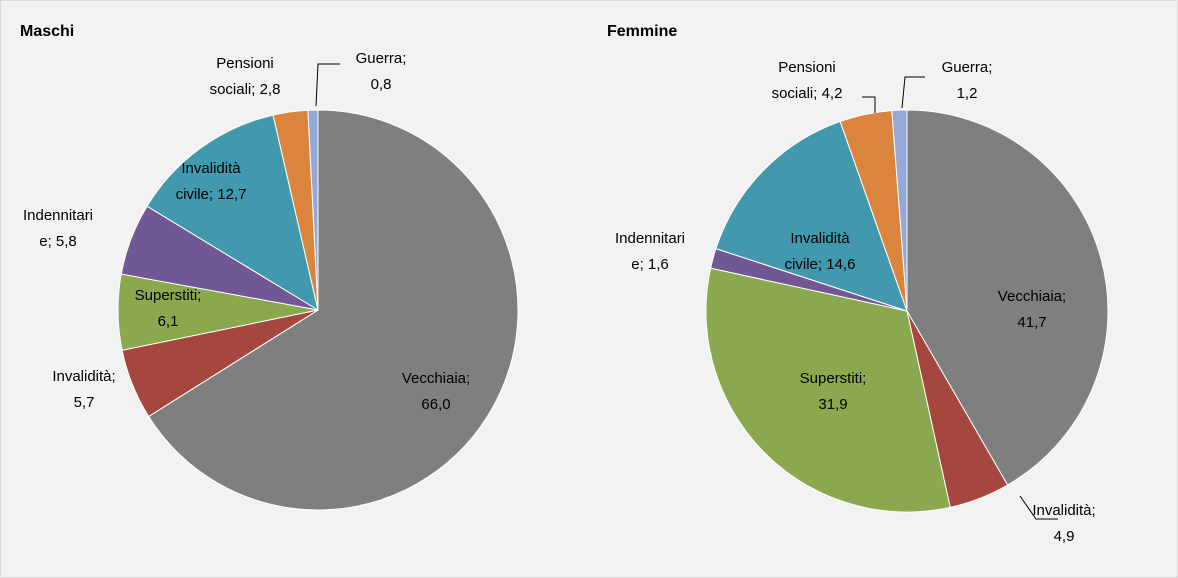 The height and width of the screenshot is (578, 1178). What do you see at coordinates (58, 228) in the screenshot?
I see `data-label: Indennitari e; 5,8` at bounding box center [58, 228].